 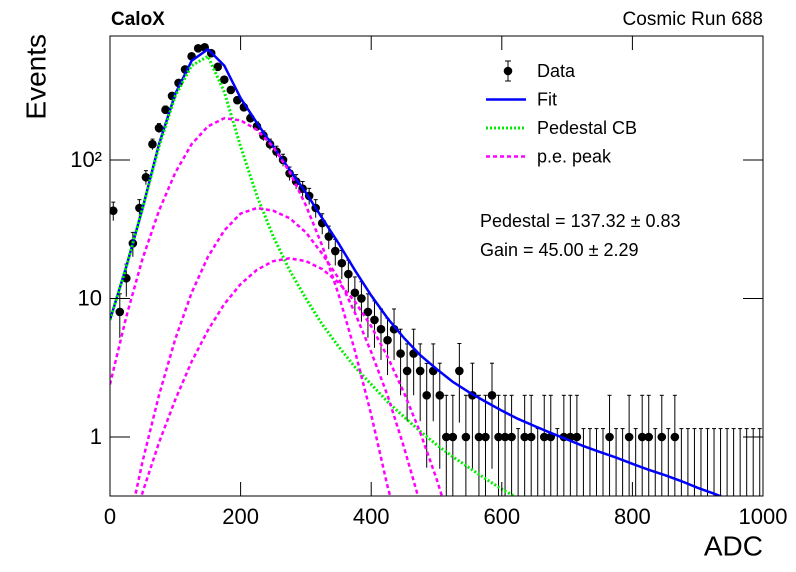 What do you see at coordinates (580, 221) in the screenshot?
I see `annotation: Pedestal = 137.32 ± 0.83` at bounding box center [580, 221].